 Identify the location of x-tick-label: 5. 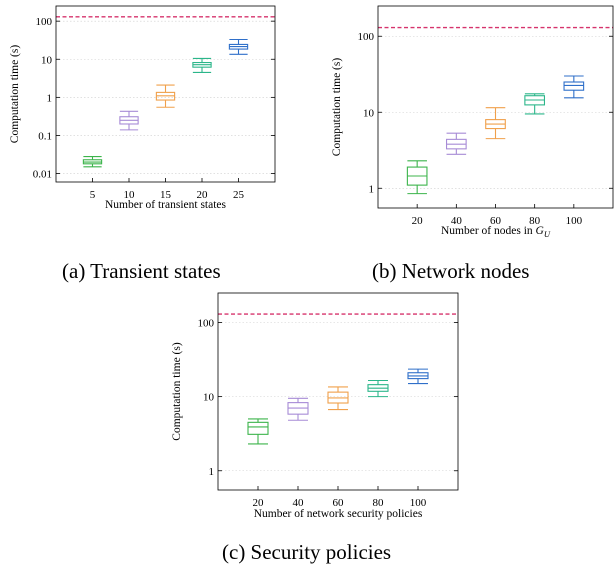
(93, 195).